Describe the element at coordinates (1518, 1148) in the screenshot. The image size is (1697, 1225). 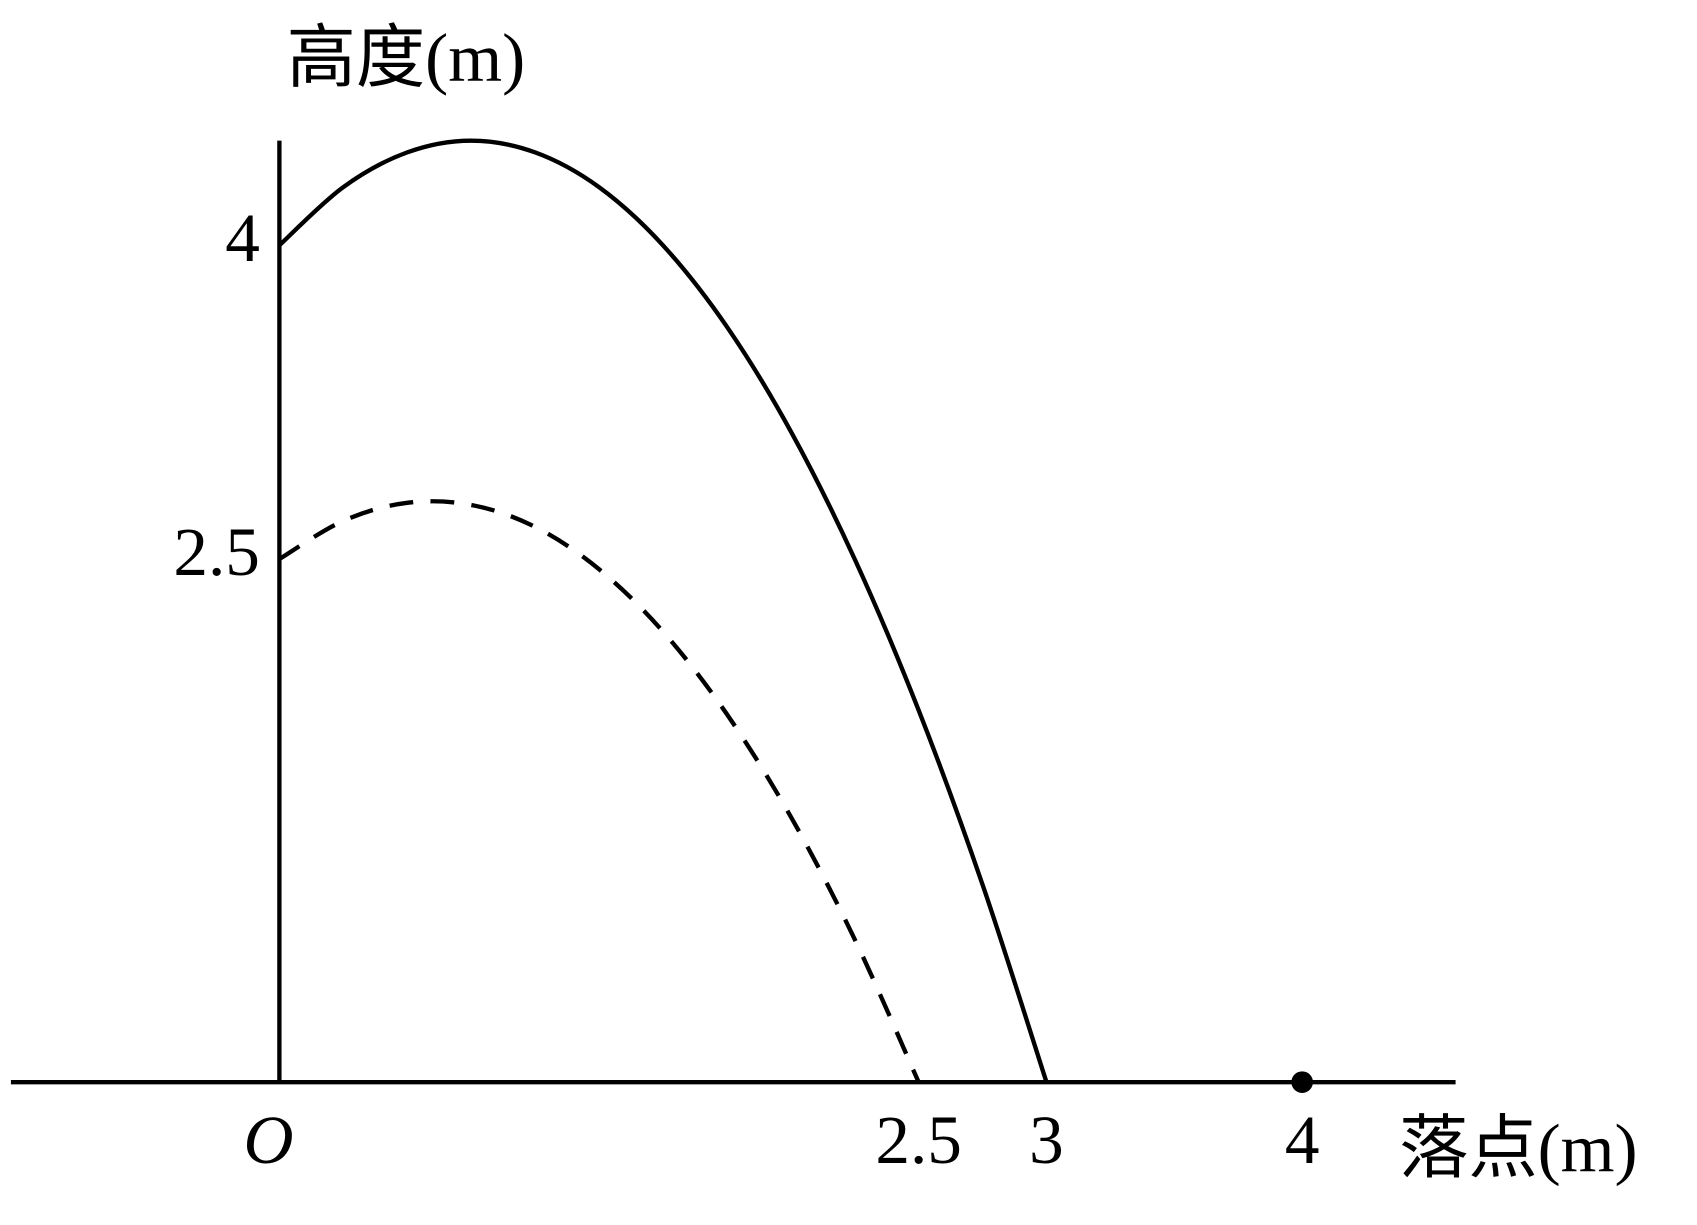
I see `x-axis-title: 落点(m)` at that location.